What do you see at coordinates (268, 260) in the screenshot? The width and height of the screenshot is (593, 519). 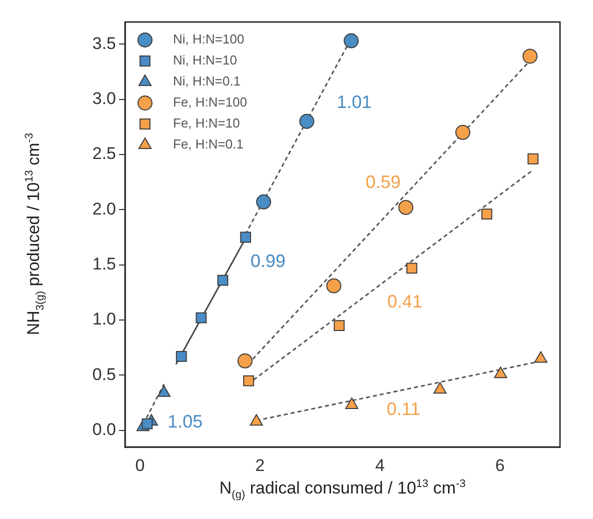 I see `annotation: 0.99` at bounding box center [268, 260].